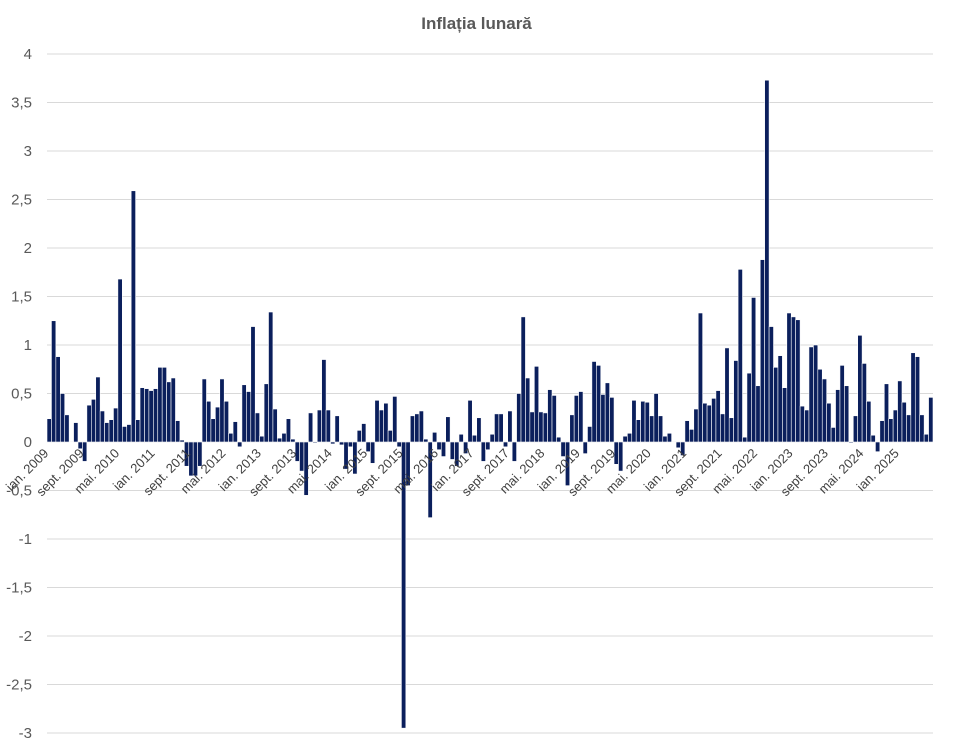  Describe the element at coordinates (19, 491) in the screenshot. I see `y-tick-label: -0,5` at that location.